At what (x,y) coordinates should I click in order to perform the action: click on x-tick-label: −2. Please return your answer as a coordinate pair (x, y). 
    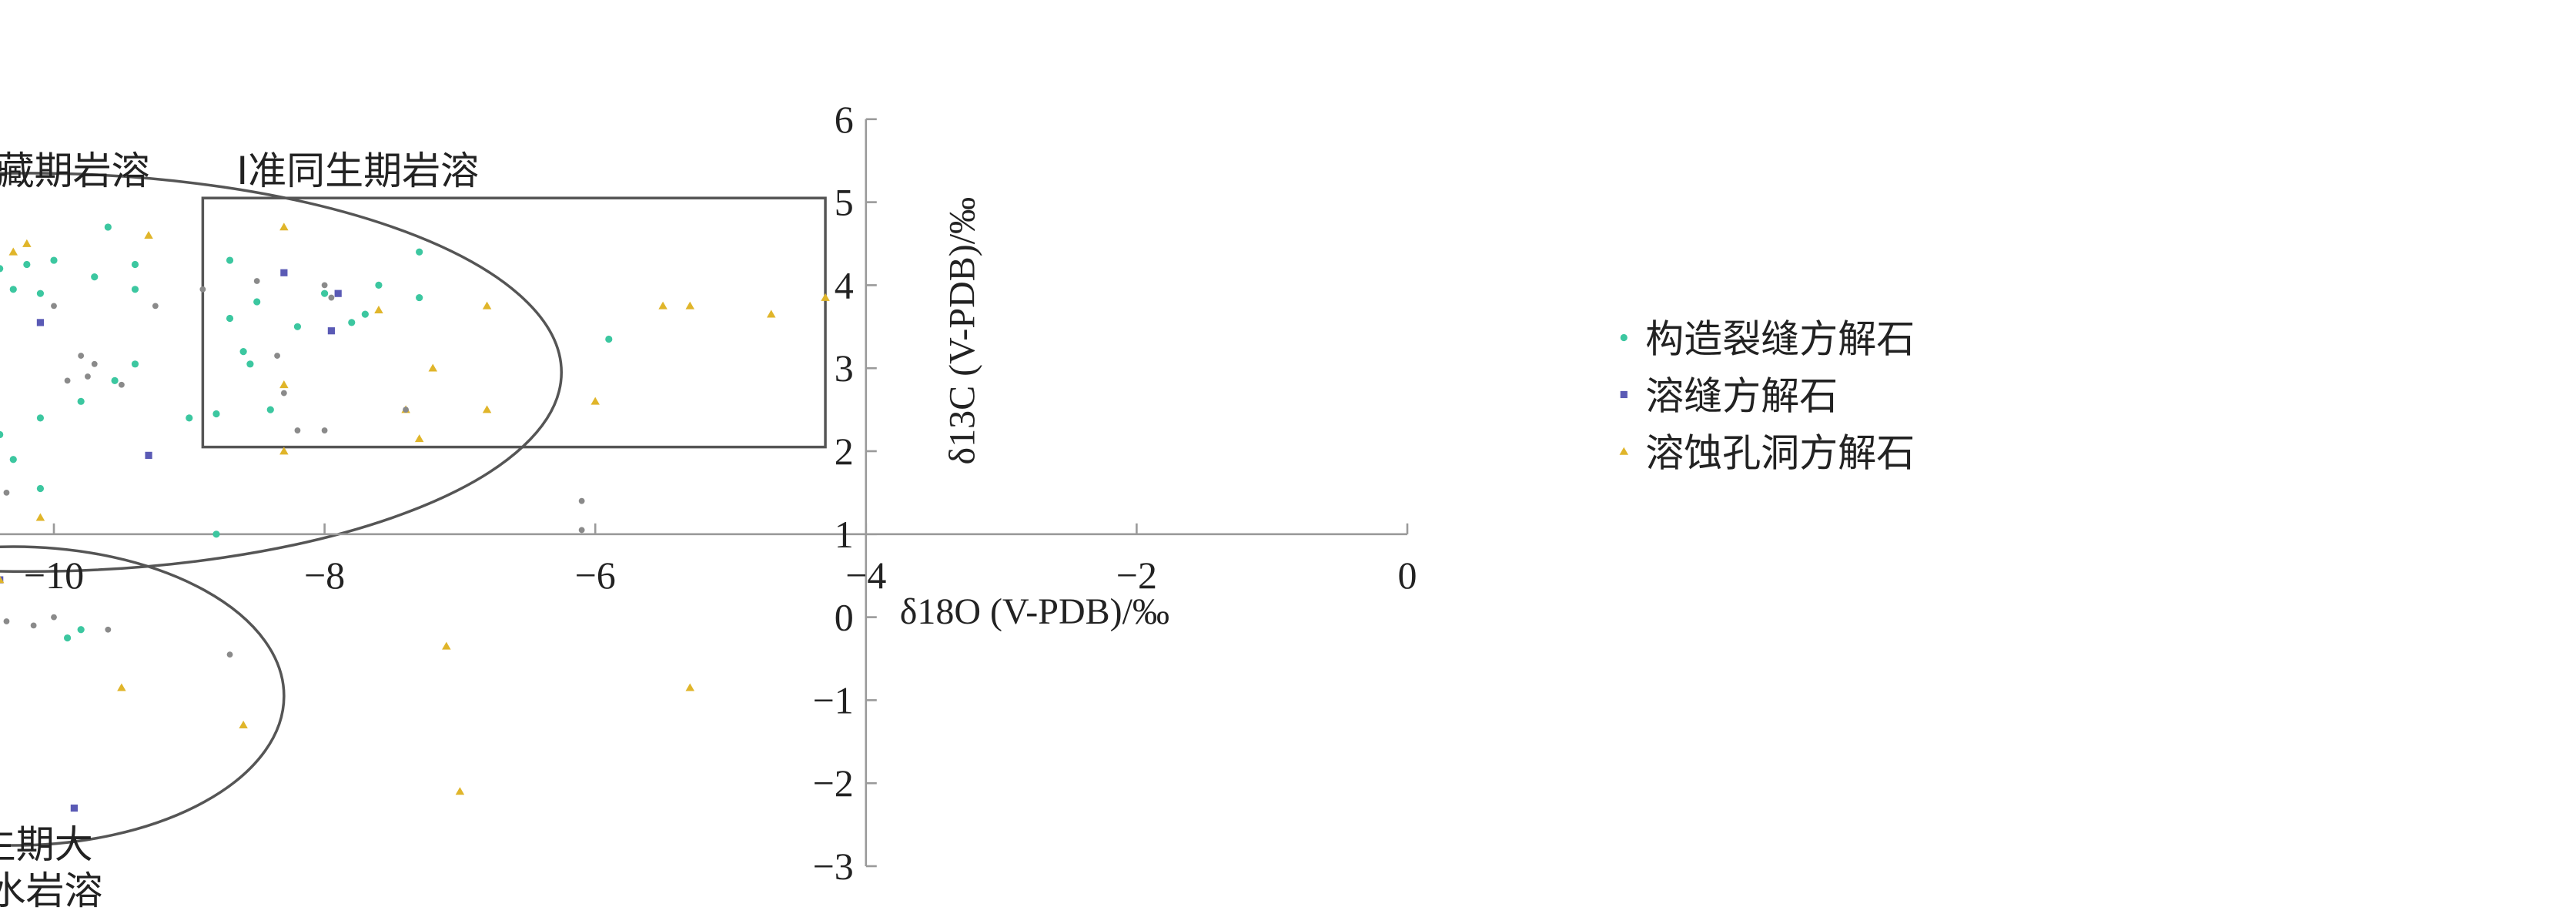
    Looking at the image, I should click on (1136, 575).